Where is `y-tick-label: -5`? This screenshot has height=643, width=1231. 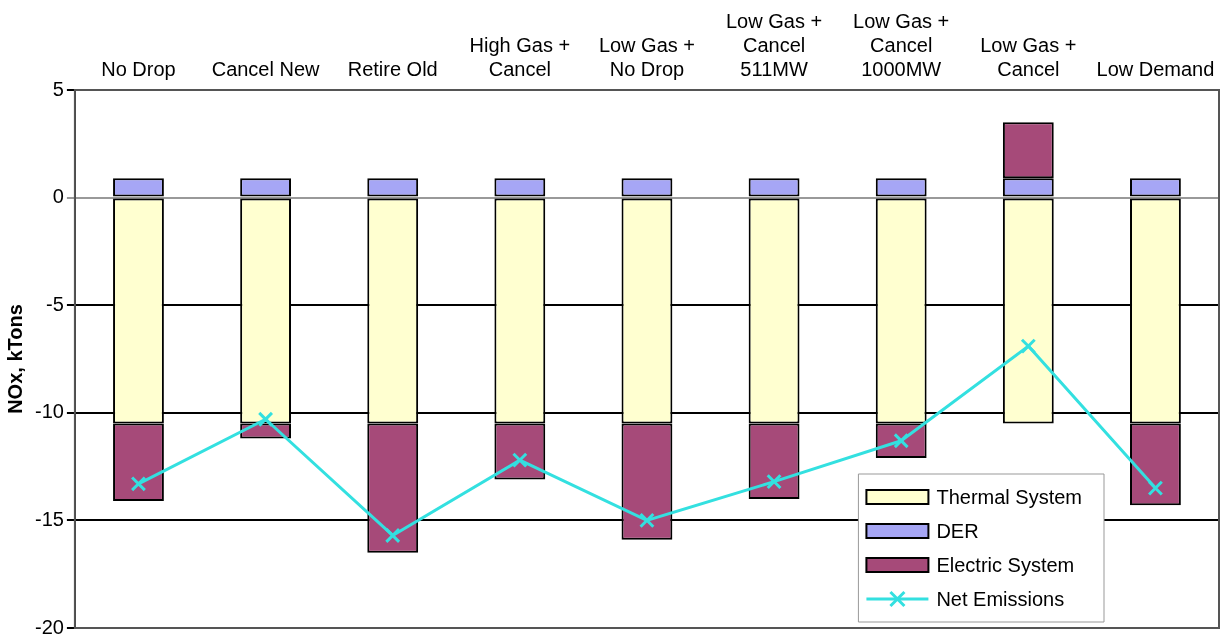
y-tick-label: -5 is located at coordinates (55, 303).